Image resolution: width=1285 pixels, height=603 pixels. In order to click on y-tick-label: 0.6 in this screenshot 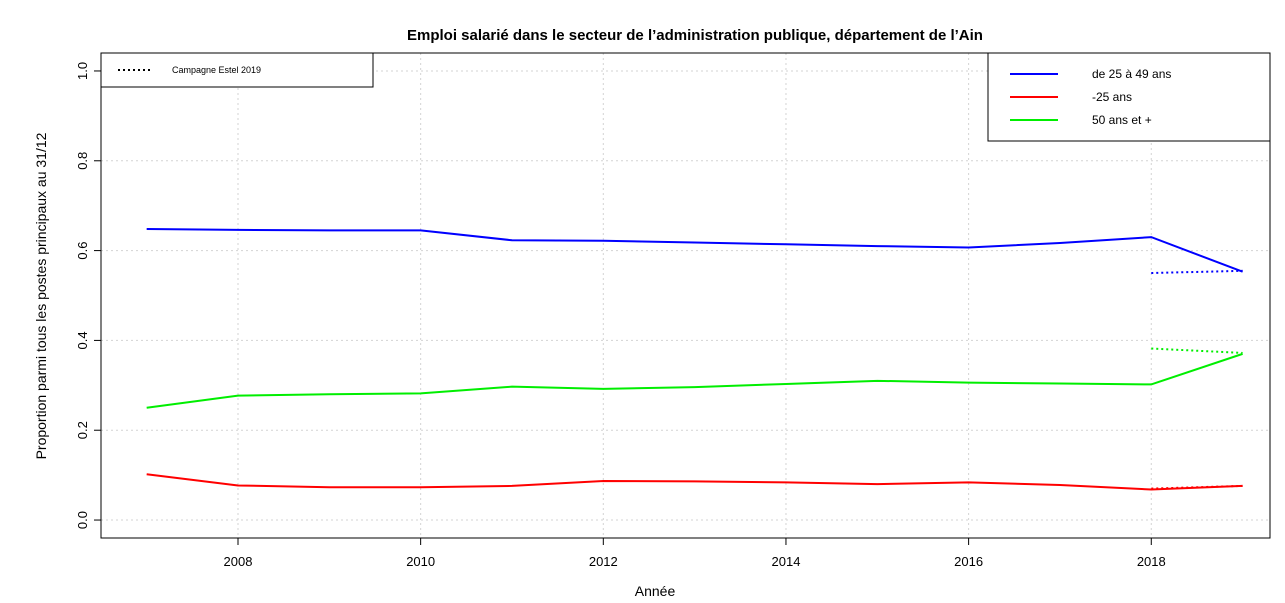, I will do `click(82, 251)`.